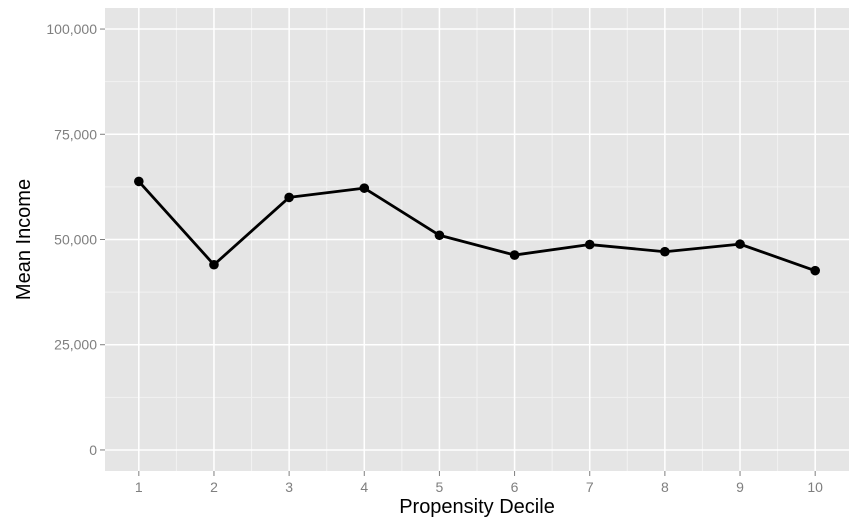 This screenshot has width=849, height=519. I want to click on x-tick-label: 1, so click(139, 487).